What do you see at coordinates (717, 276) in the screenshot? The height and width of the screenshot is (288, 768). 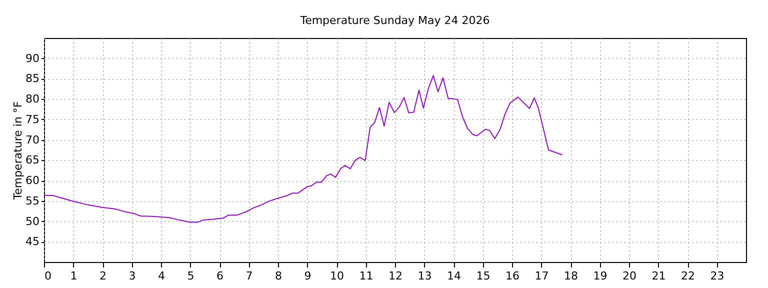 I see `x-tick-label: 23` at bounding box center [717, 276].